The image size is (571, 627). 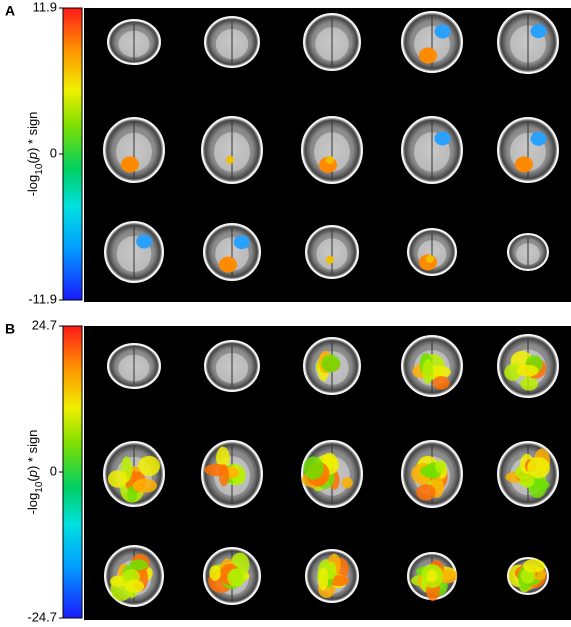 I want to click on tick-label: 24.7, so click(x=44, y=324).